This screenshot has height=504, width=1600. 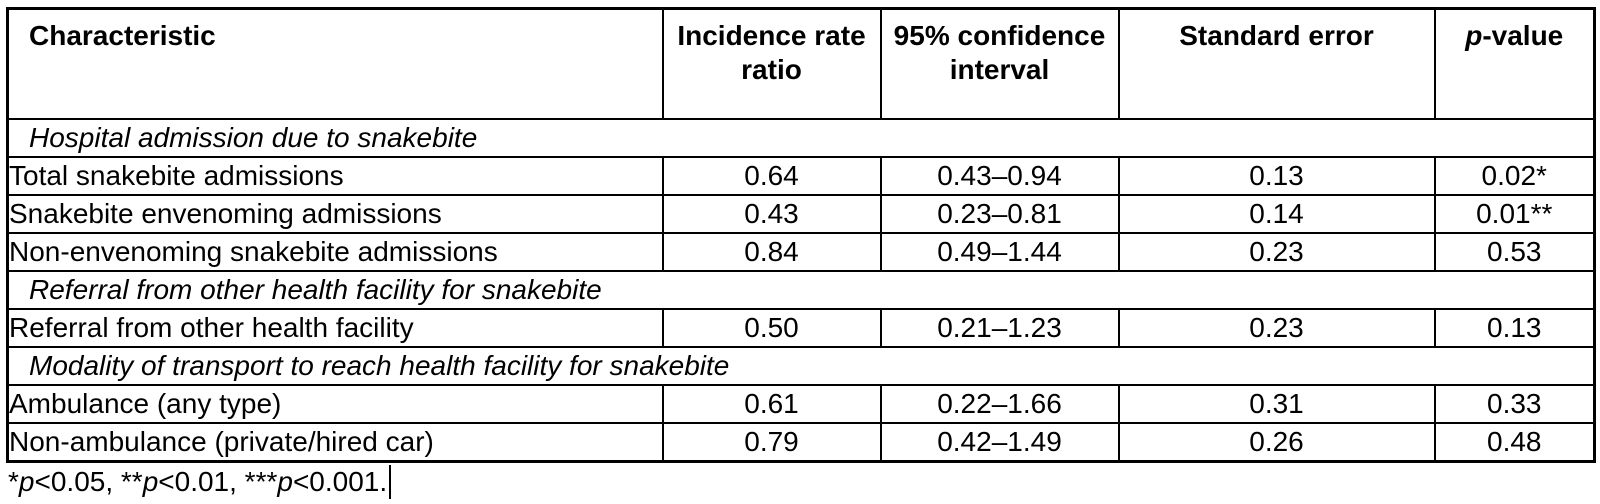 I want to click on p-value: 0.48, so click(x=1514, y=442).